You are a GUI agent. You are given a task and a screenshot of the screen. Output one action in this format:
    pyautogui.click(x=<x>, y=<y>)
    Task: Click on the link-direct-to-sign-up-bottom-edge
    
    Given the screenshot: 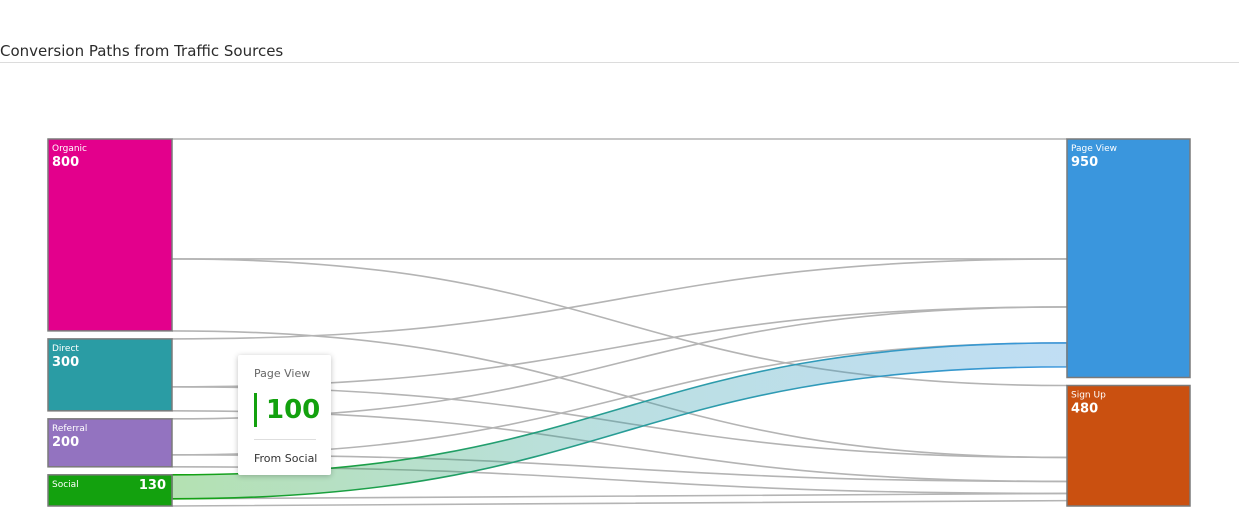 What is the action you would take?
    pyautogui.click(x=619, y=446)
    